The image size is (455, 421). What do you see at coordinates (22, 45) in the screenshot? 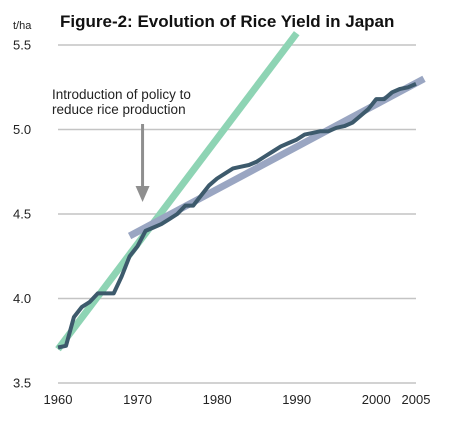
I see `y-tick-label-4: 5.5` at bounding box center [22, 45].